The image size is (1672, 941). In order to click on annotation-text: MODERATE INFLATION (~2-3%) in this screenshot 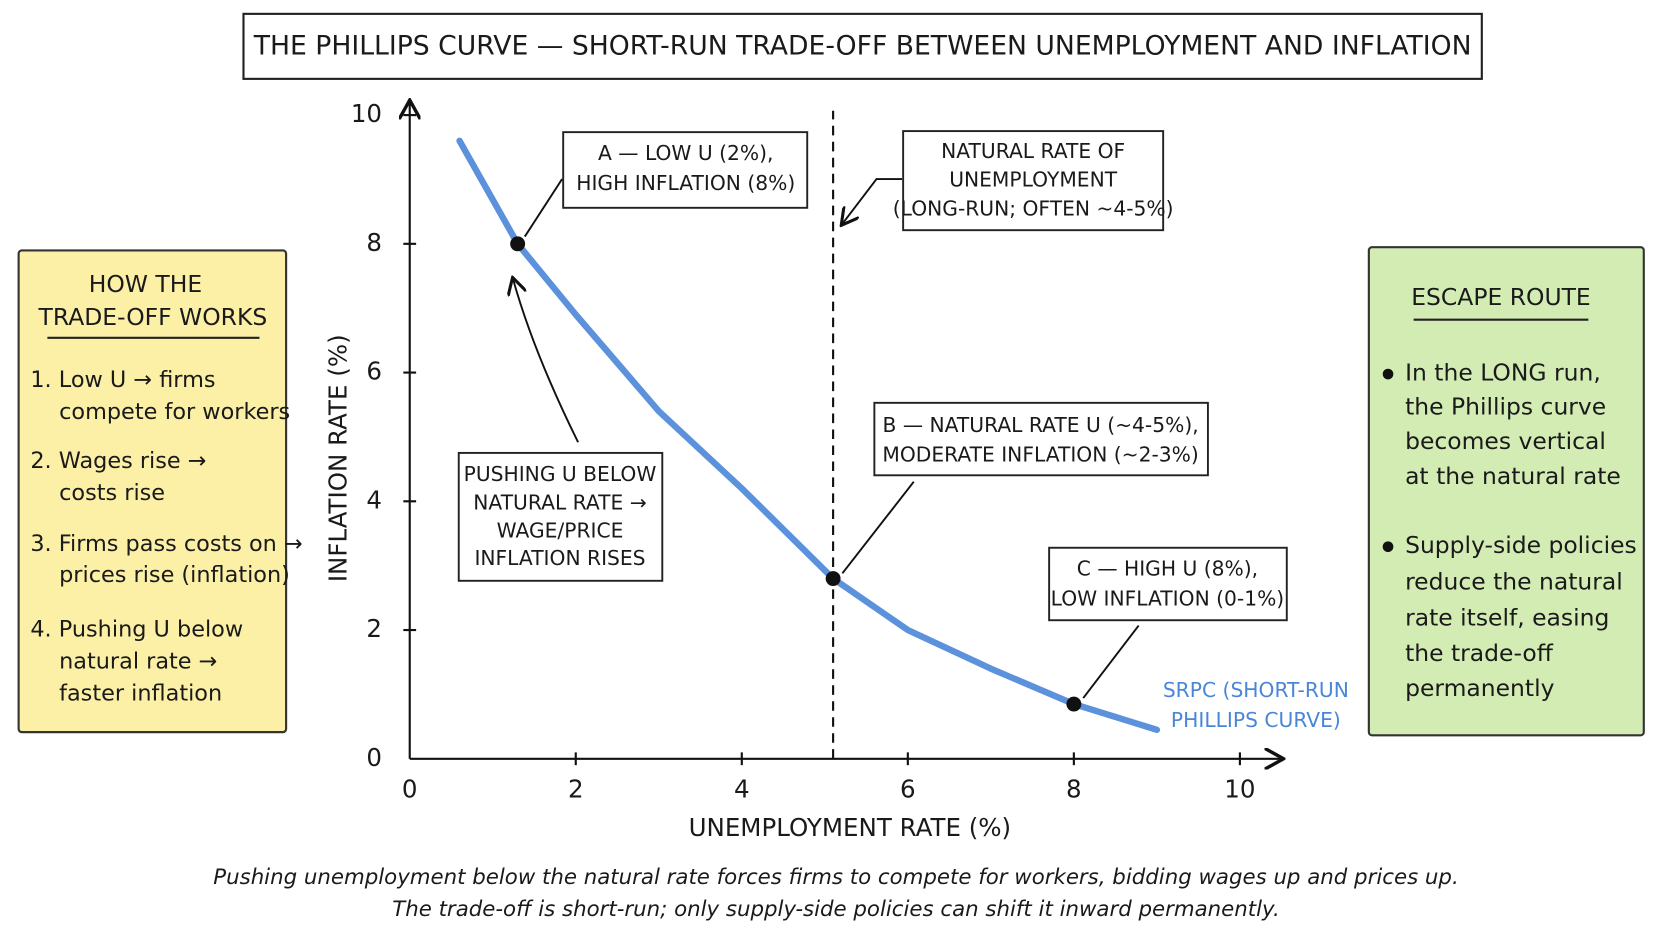, I will do `click(1040, 455)`.